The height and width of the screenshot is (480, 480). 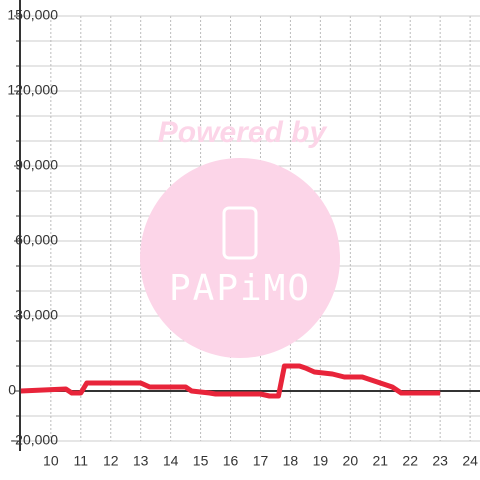 I want to click on x-tick-label: 10, so click(x=51, y=461).